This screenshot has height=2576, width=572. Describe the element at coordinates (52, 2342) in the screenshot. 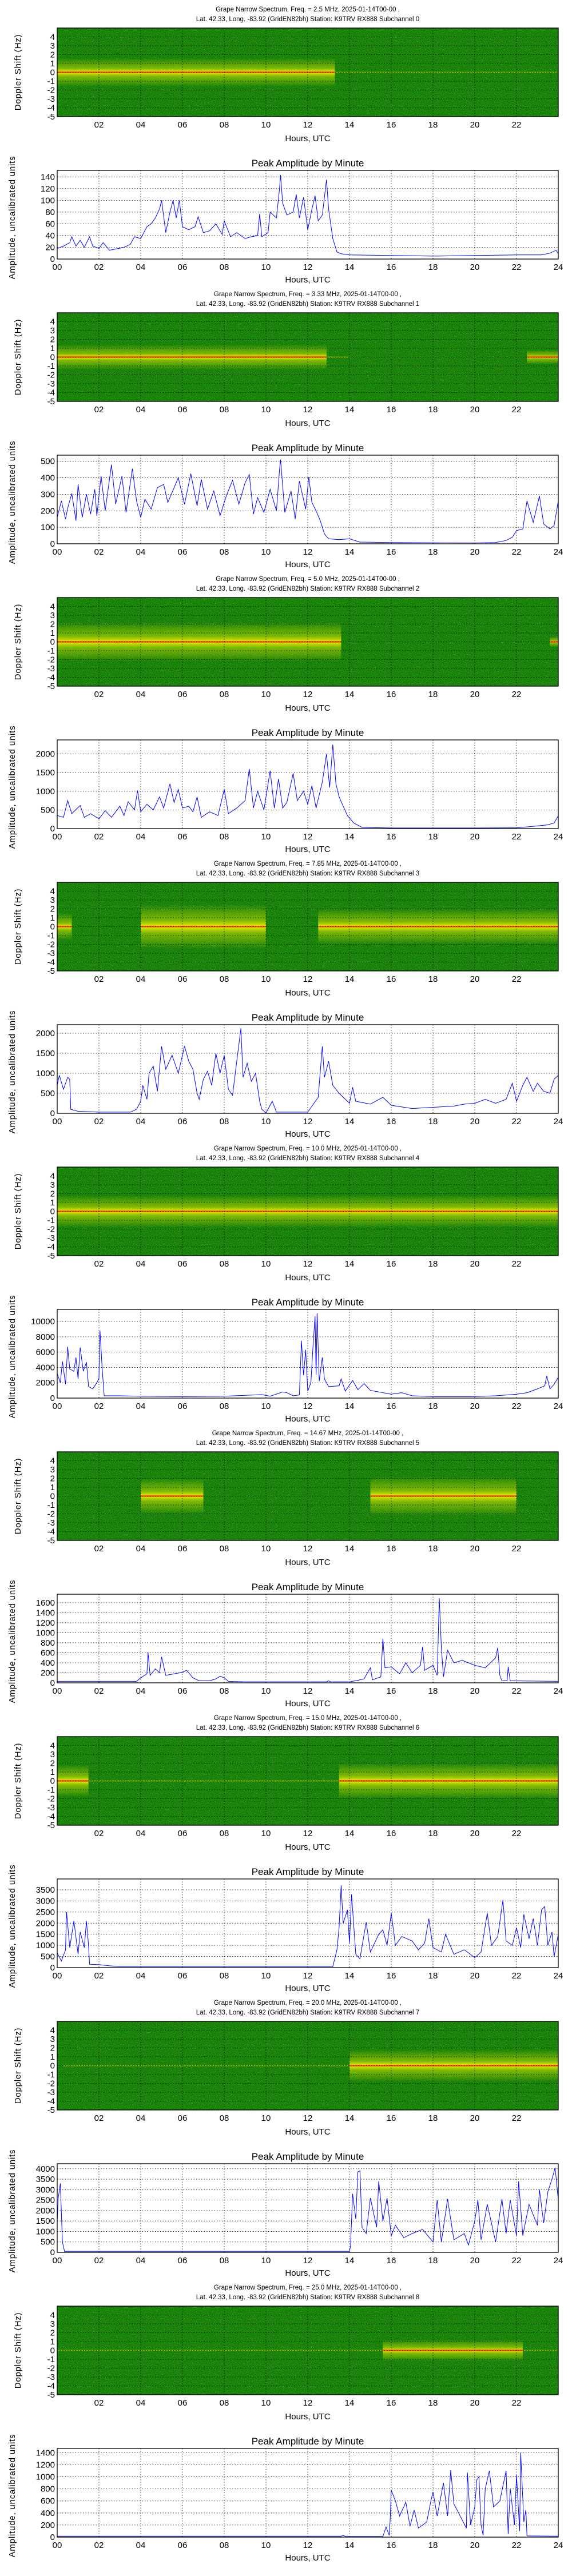

I see `spectrogram-y-tick-label: 1` at that location.